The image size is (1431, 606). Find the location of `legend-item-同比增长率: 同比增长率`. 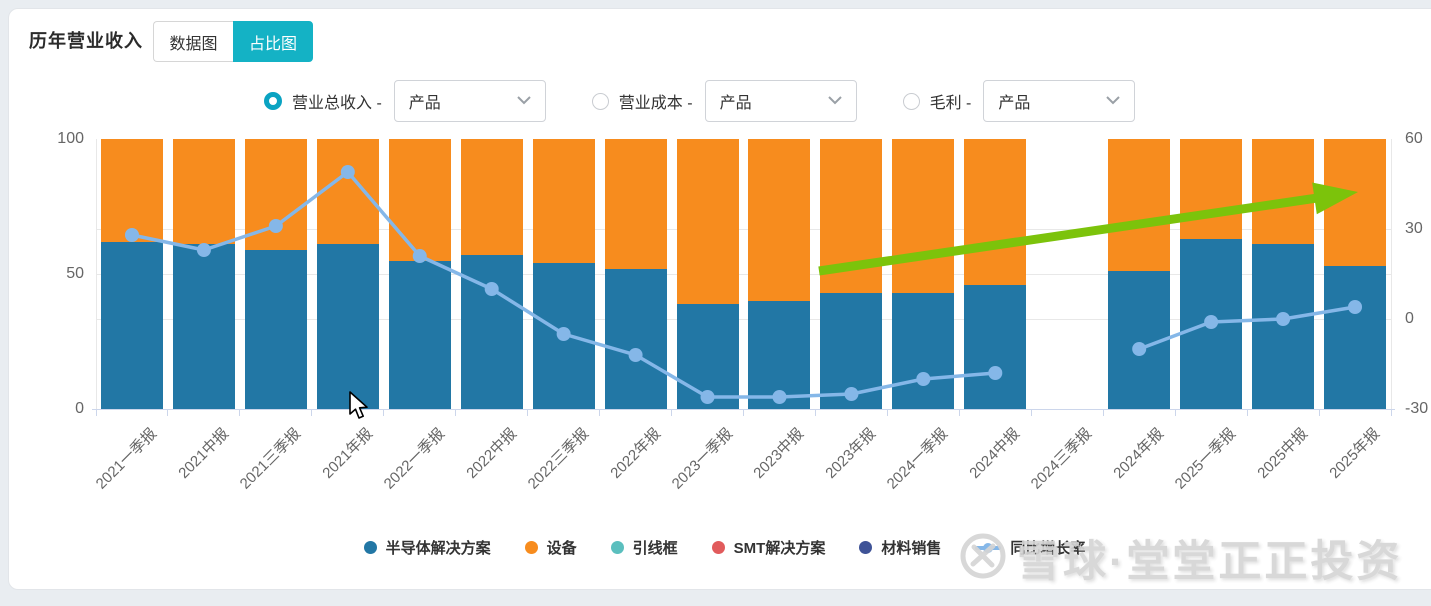

legend-item-同比增长率: 同比增长率 is located at coordinates (1030, 547).